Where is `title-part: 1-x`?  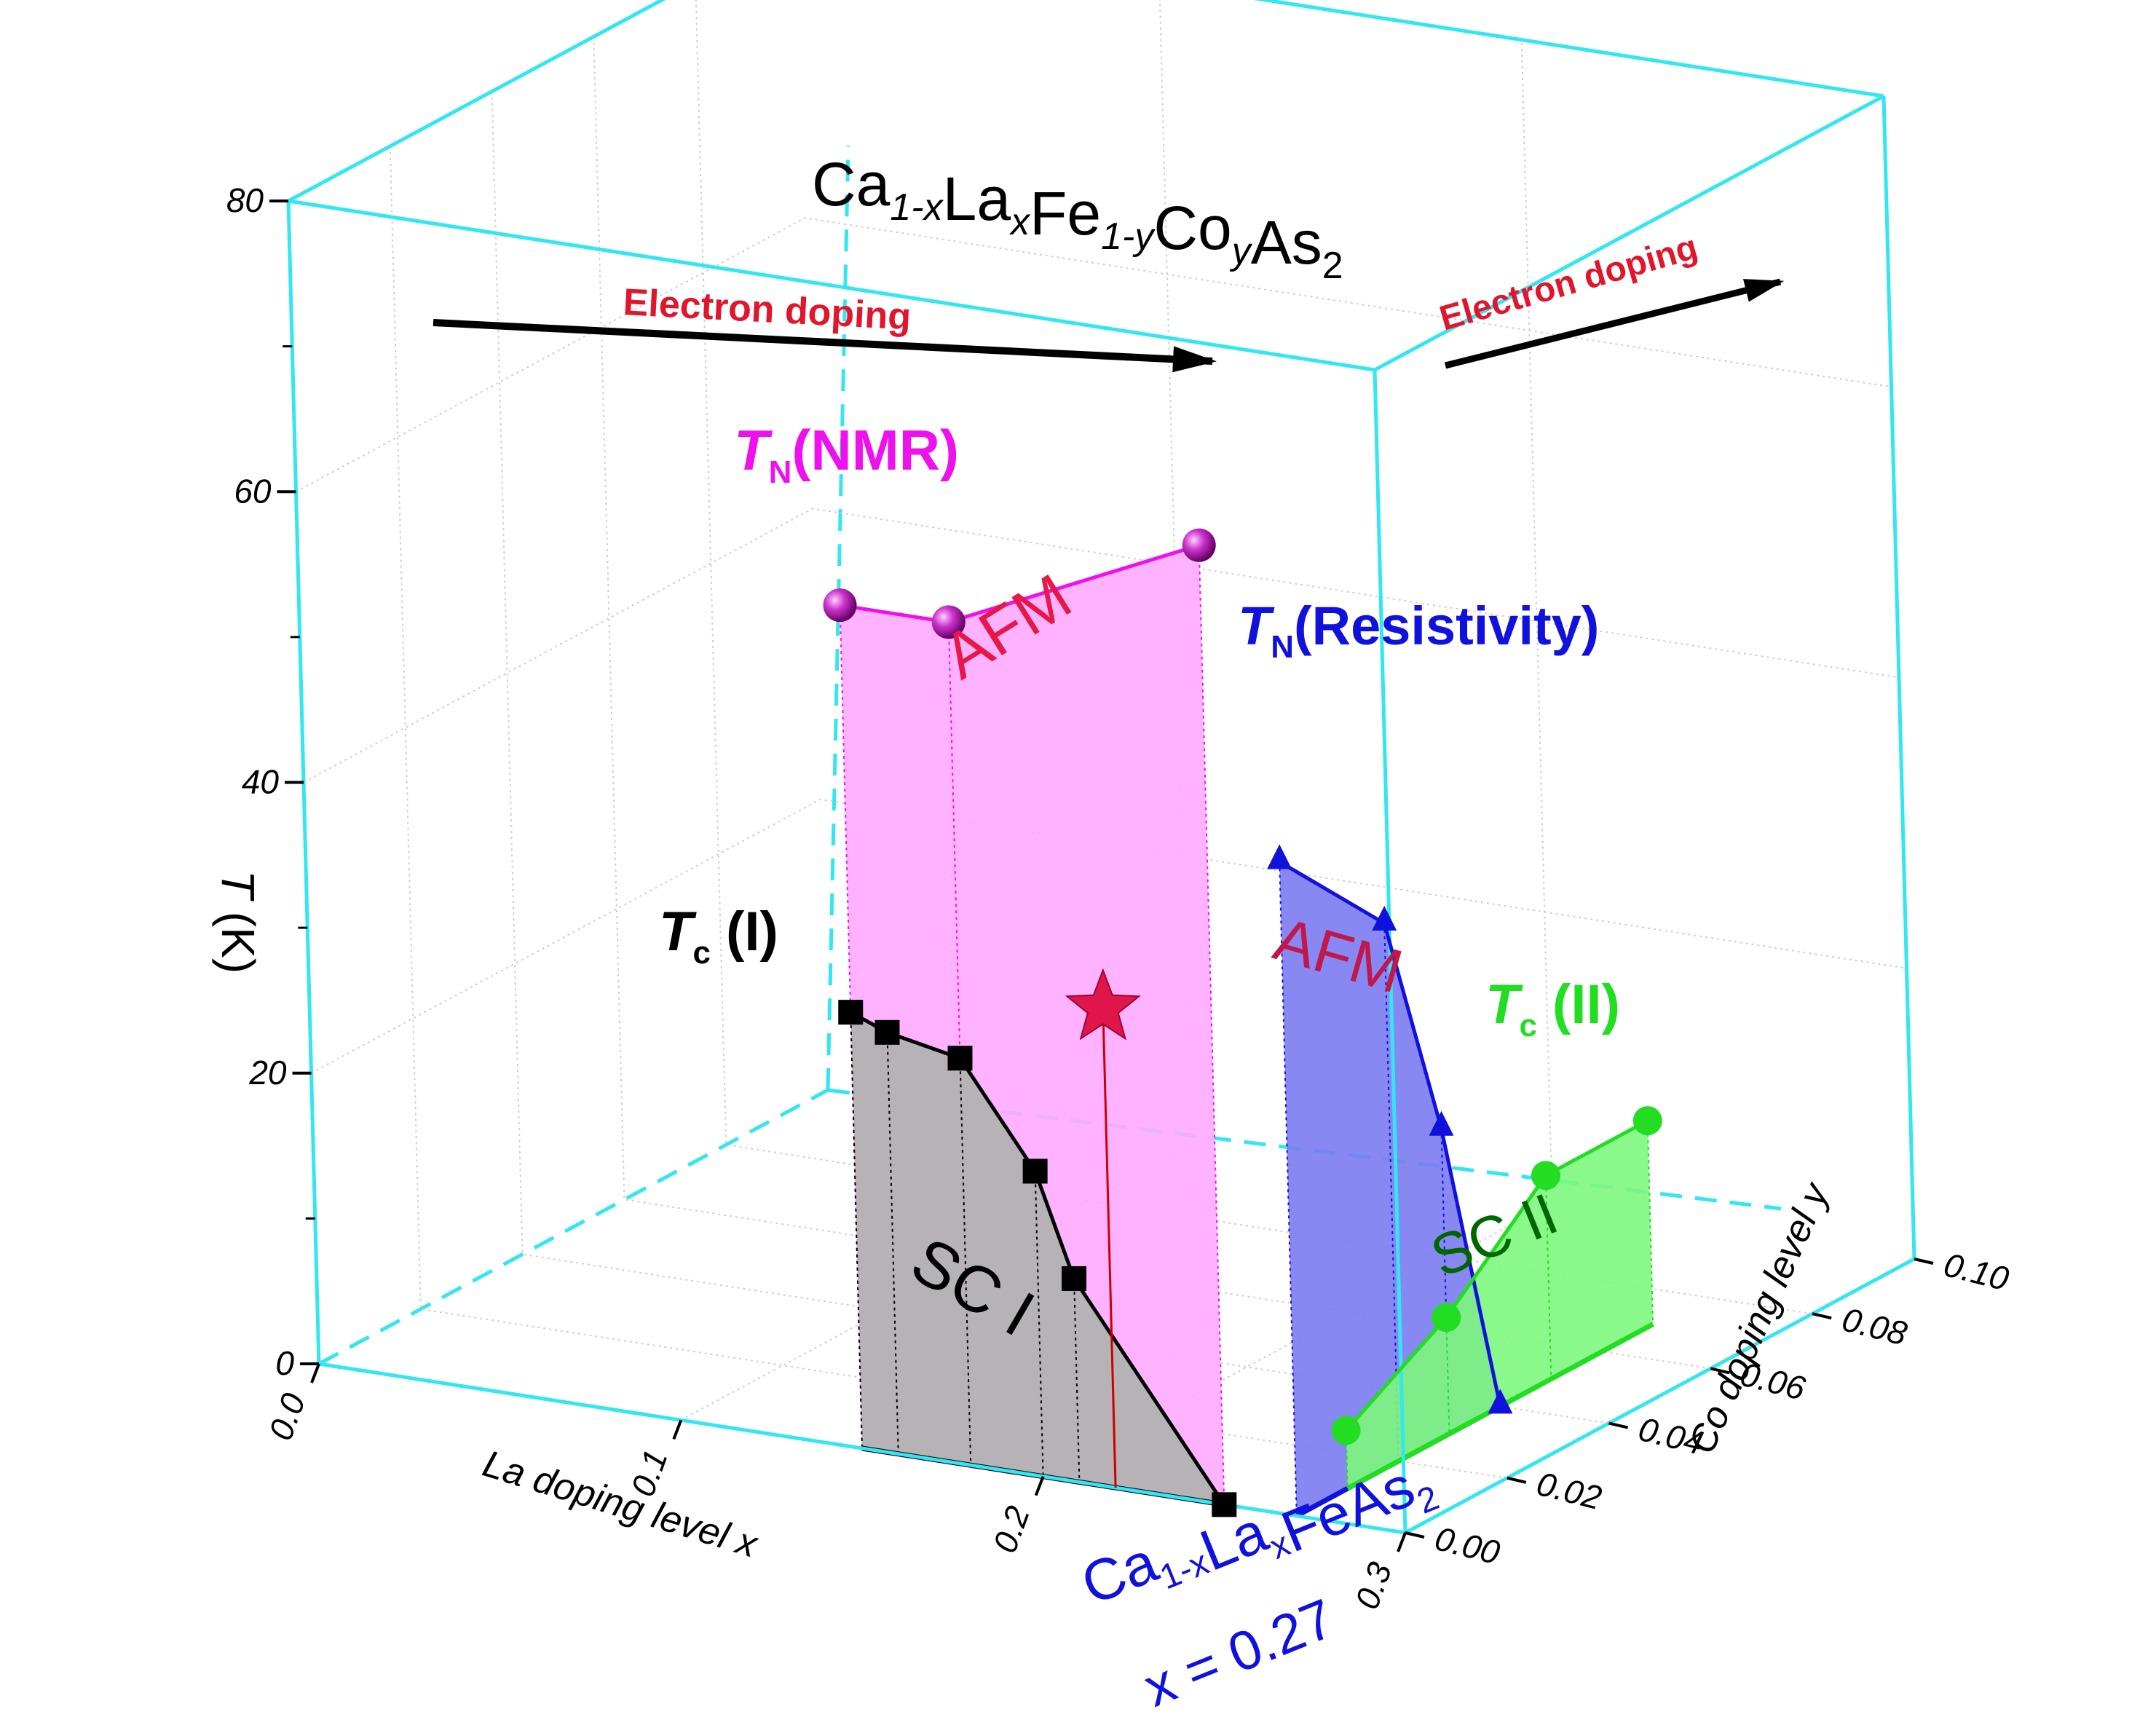
title-part: 1-x is located at coordinates (917, 207).